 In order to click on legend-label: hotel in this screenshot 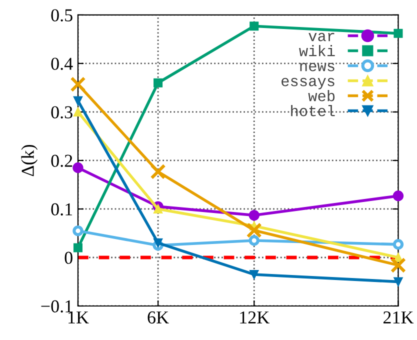, I will do `click(313, 110)`.